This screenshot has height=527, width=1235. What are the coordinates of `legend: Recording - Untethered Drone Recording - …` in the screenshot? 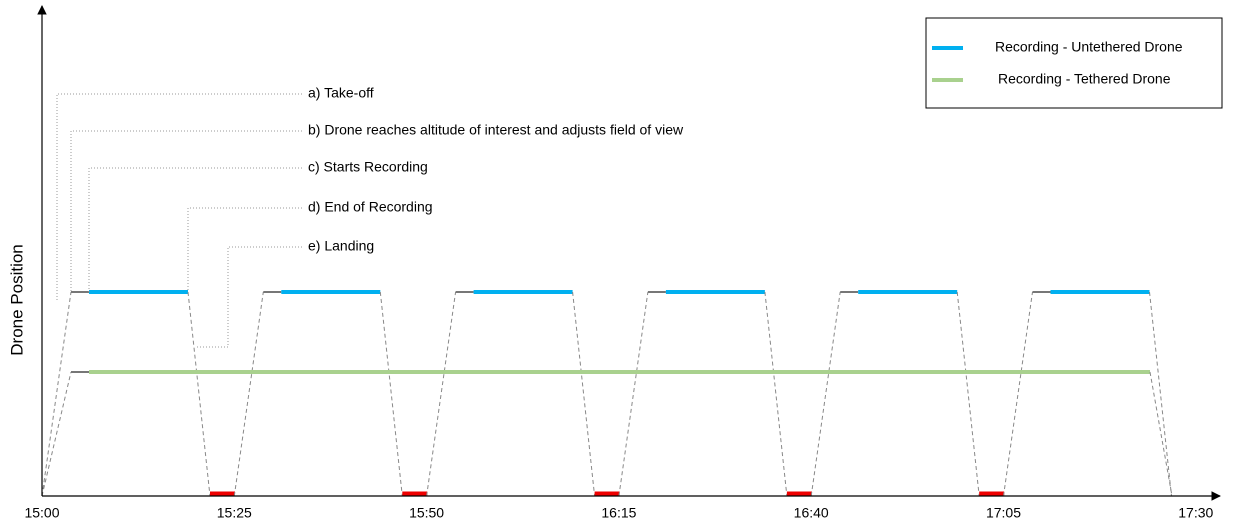 It's located at (1057, 63).